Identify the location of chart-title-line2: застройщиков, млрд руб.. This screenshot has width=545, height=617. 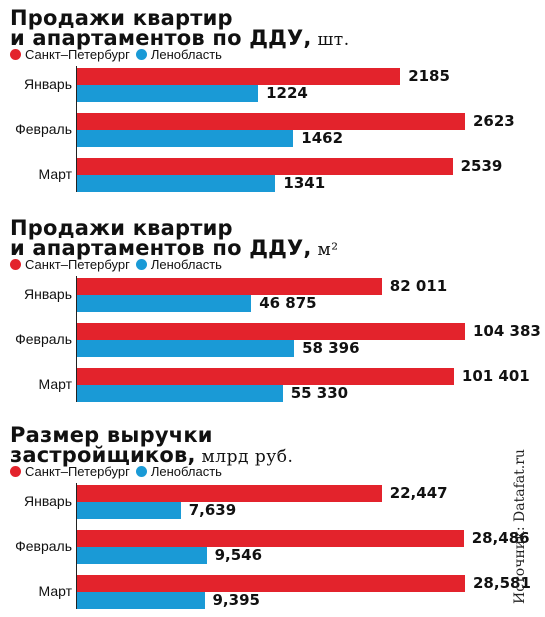
(151, 456).